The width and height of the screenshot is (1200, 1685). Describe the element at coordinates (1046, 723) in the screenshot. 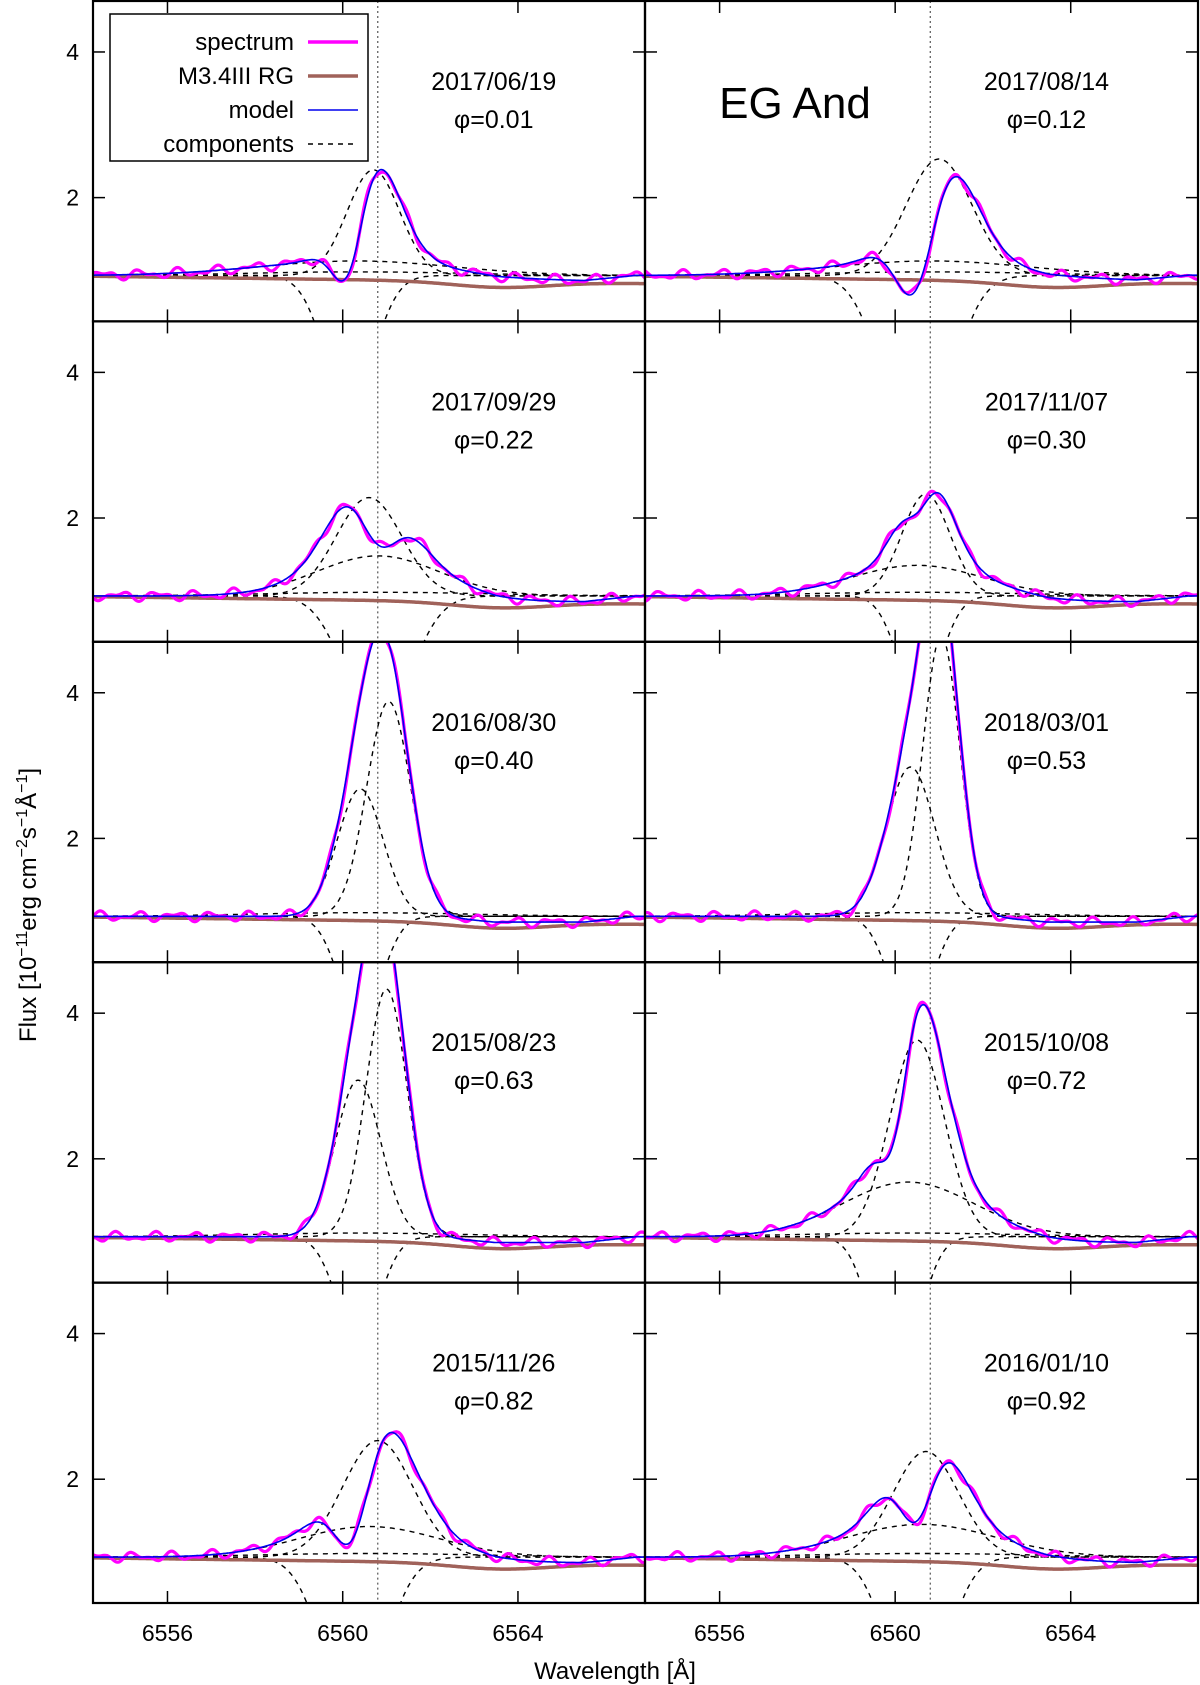

I see `panel-date: 2018/03/01` at that location.